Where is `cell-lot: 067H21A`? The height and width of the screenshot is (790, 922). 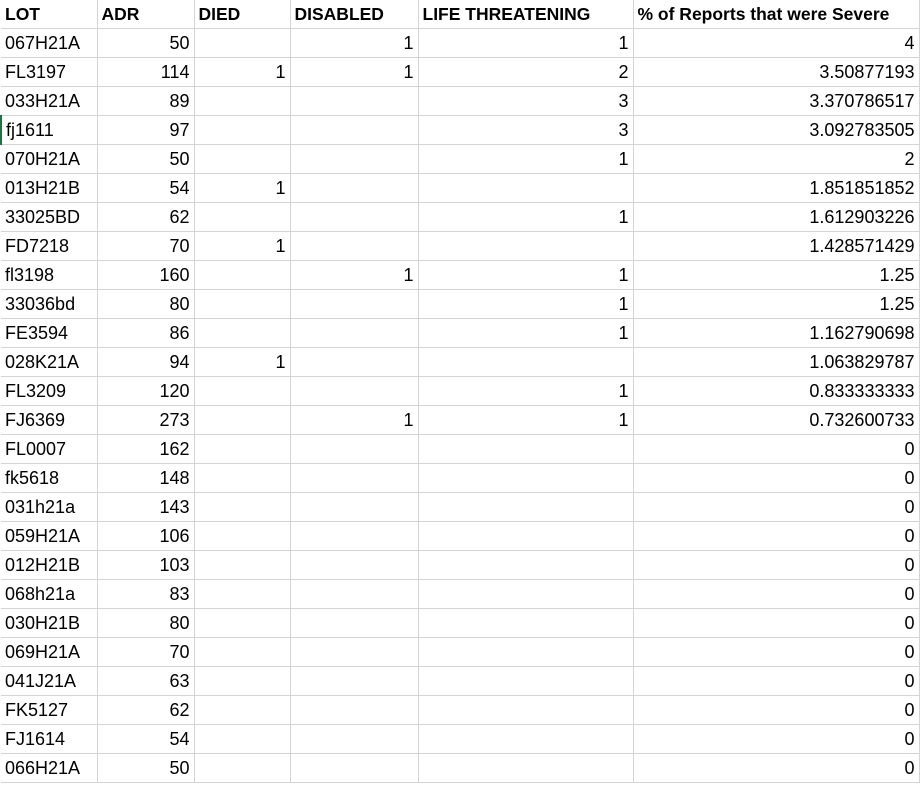
cell-lot: 067H21A is located at coordinates (49, 43).